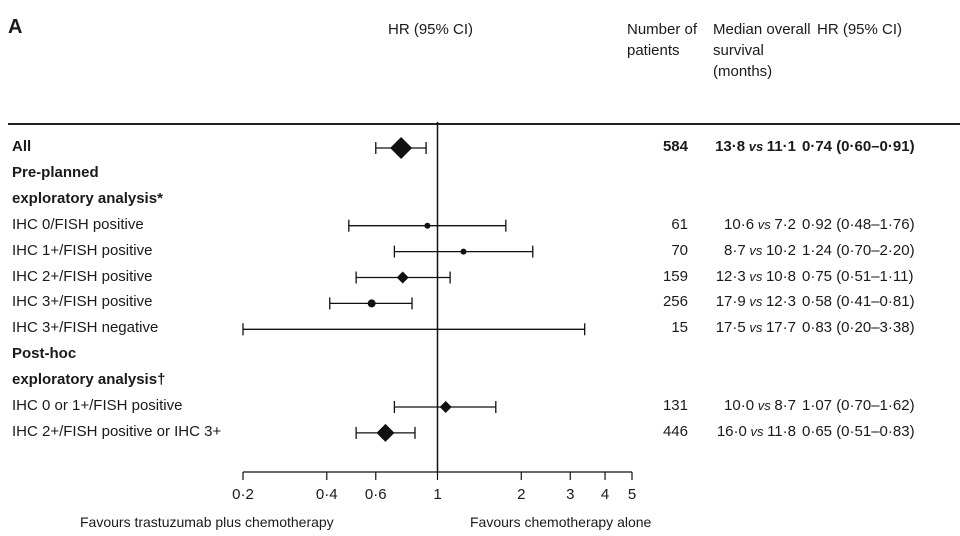 This screenshot has height=536, width=960. I want to click on median-survival: 17·5 vs 17·7, so click(750, 327).